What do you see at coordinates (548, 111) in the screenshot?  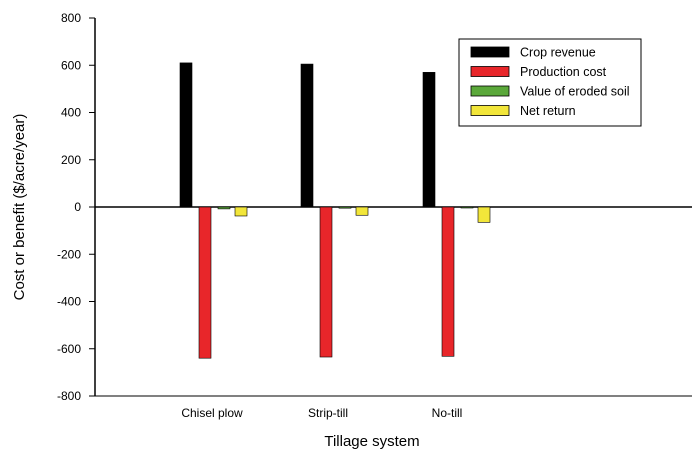 I see `legend-label: Net return` at bounding box center [548, 111].